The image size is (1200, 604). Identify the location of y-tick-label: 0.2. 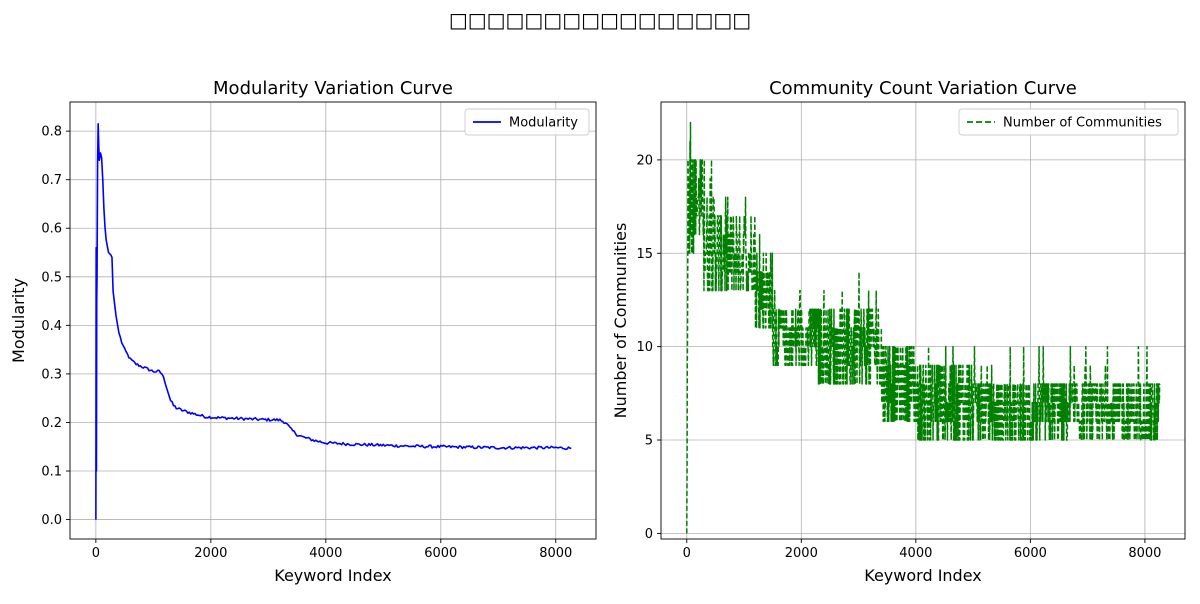
(51, 423).